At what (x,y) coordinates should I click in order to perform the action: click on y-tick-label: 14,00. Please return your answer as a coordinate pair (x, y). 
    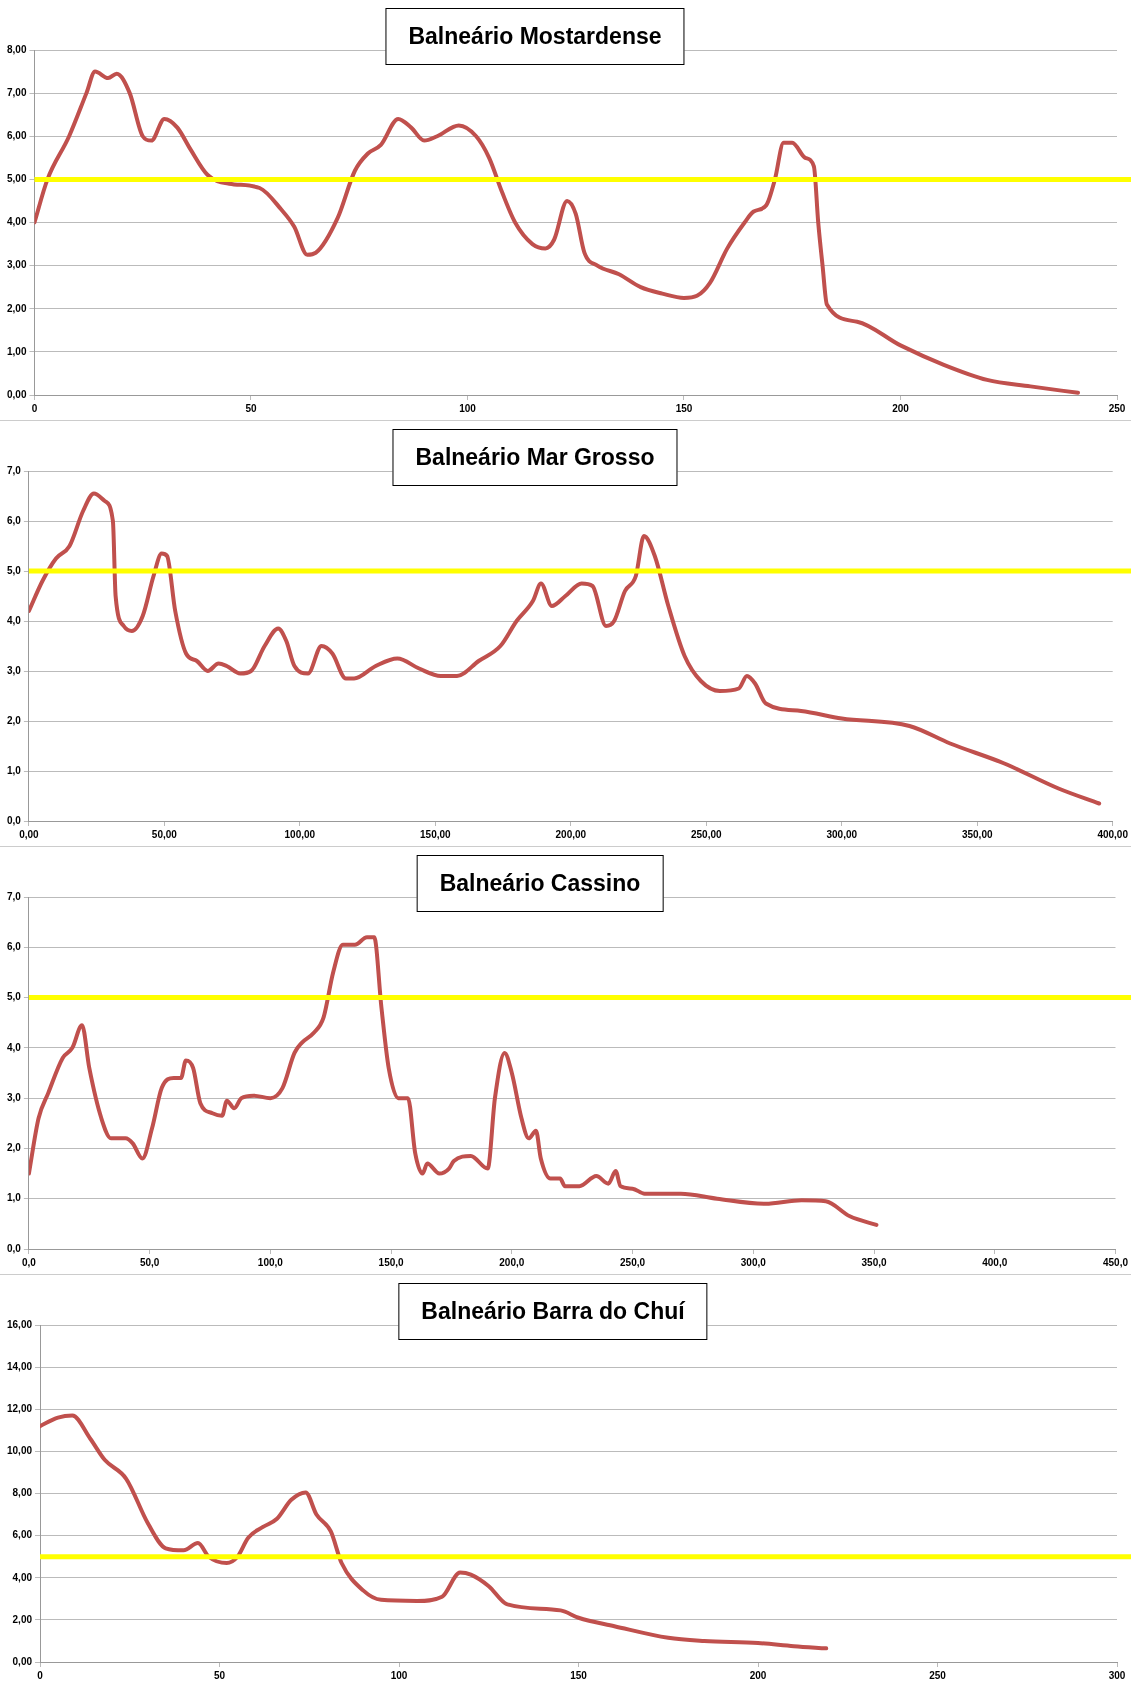
    Looking at the image, I should click on (19, 1366).